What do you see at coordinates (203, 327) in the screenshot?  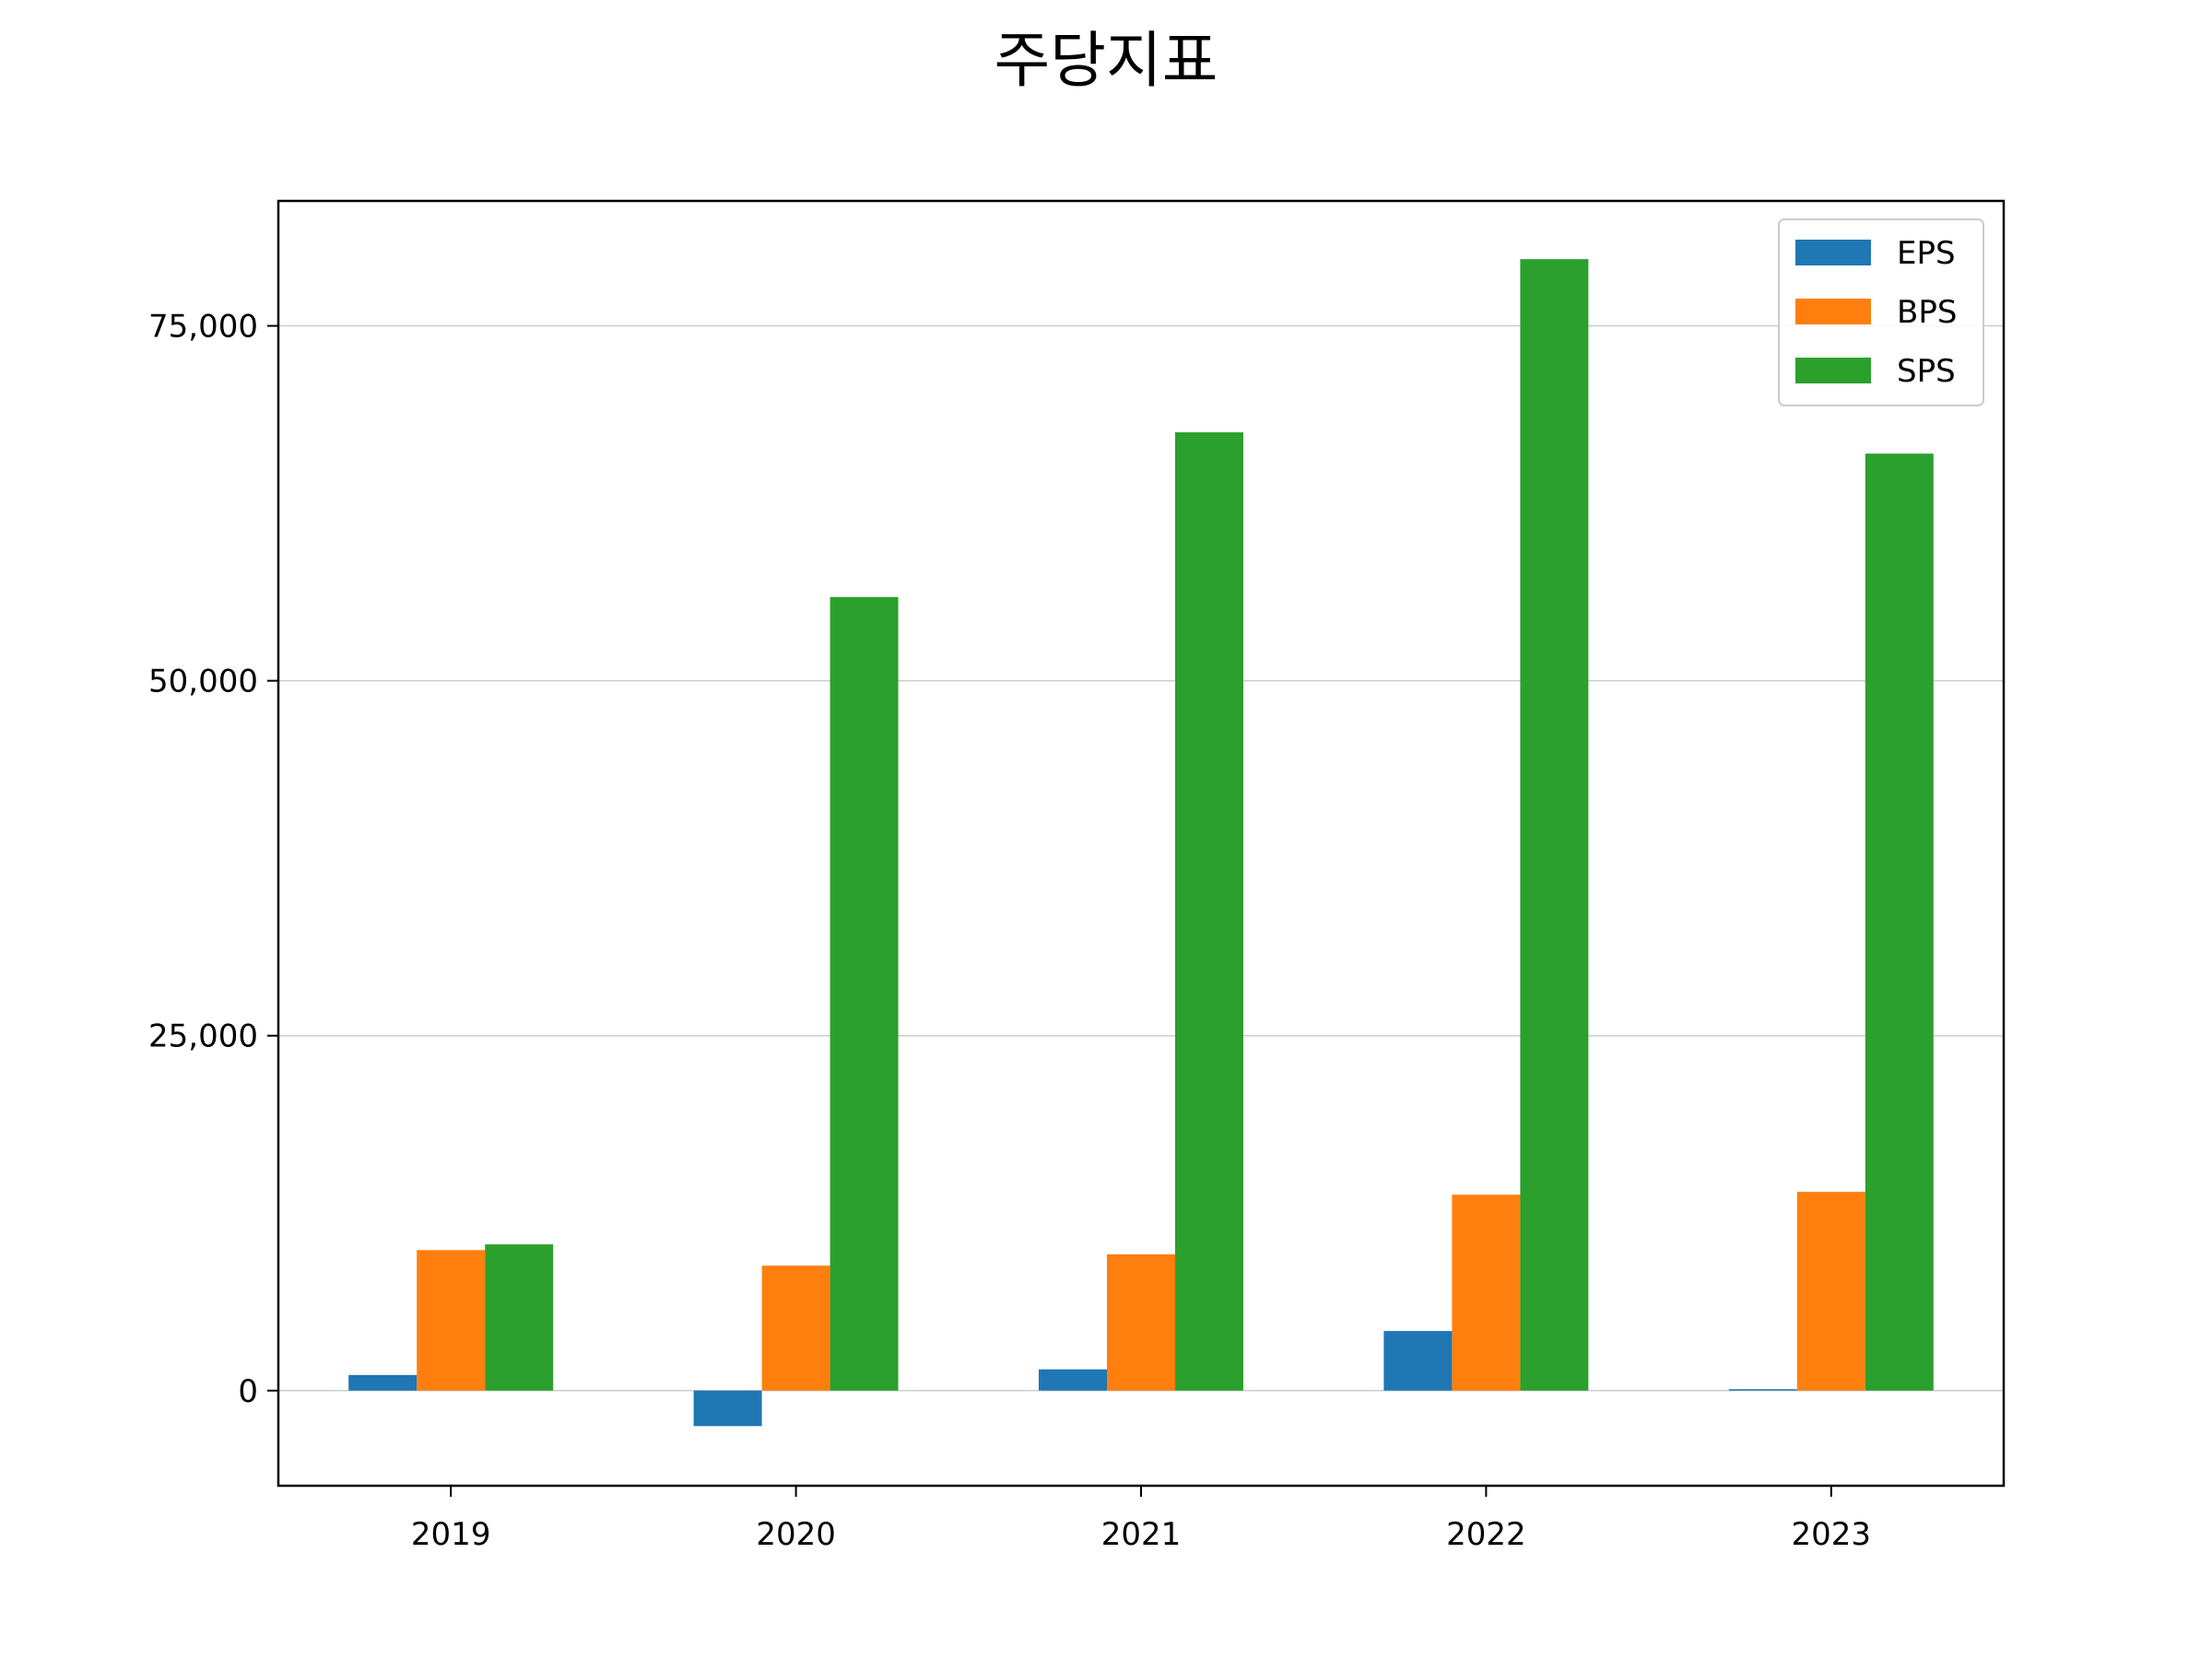 I see `y-tick-label: 75,000` at bounding box center [203, 327].